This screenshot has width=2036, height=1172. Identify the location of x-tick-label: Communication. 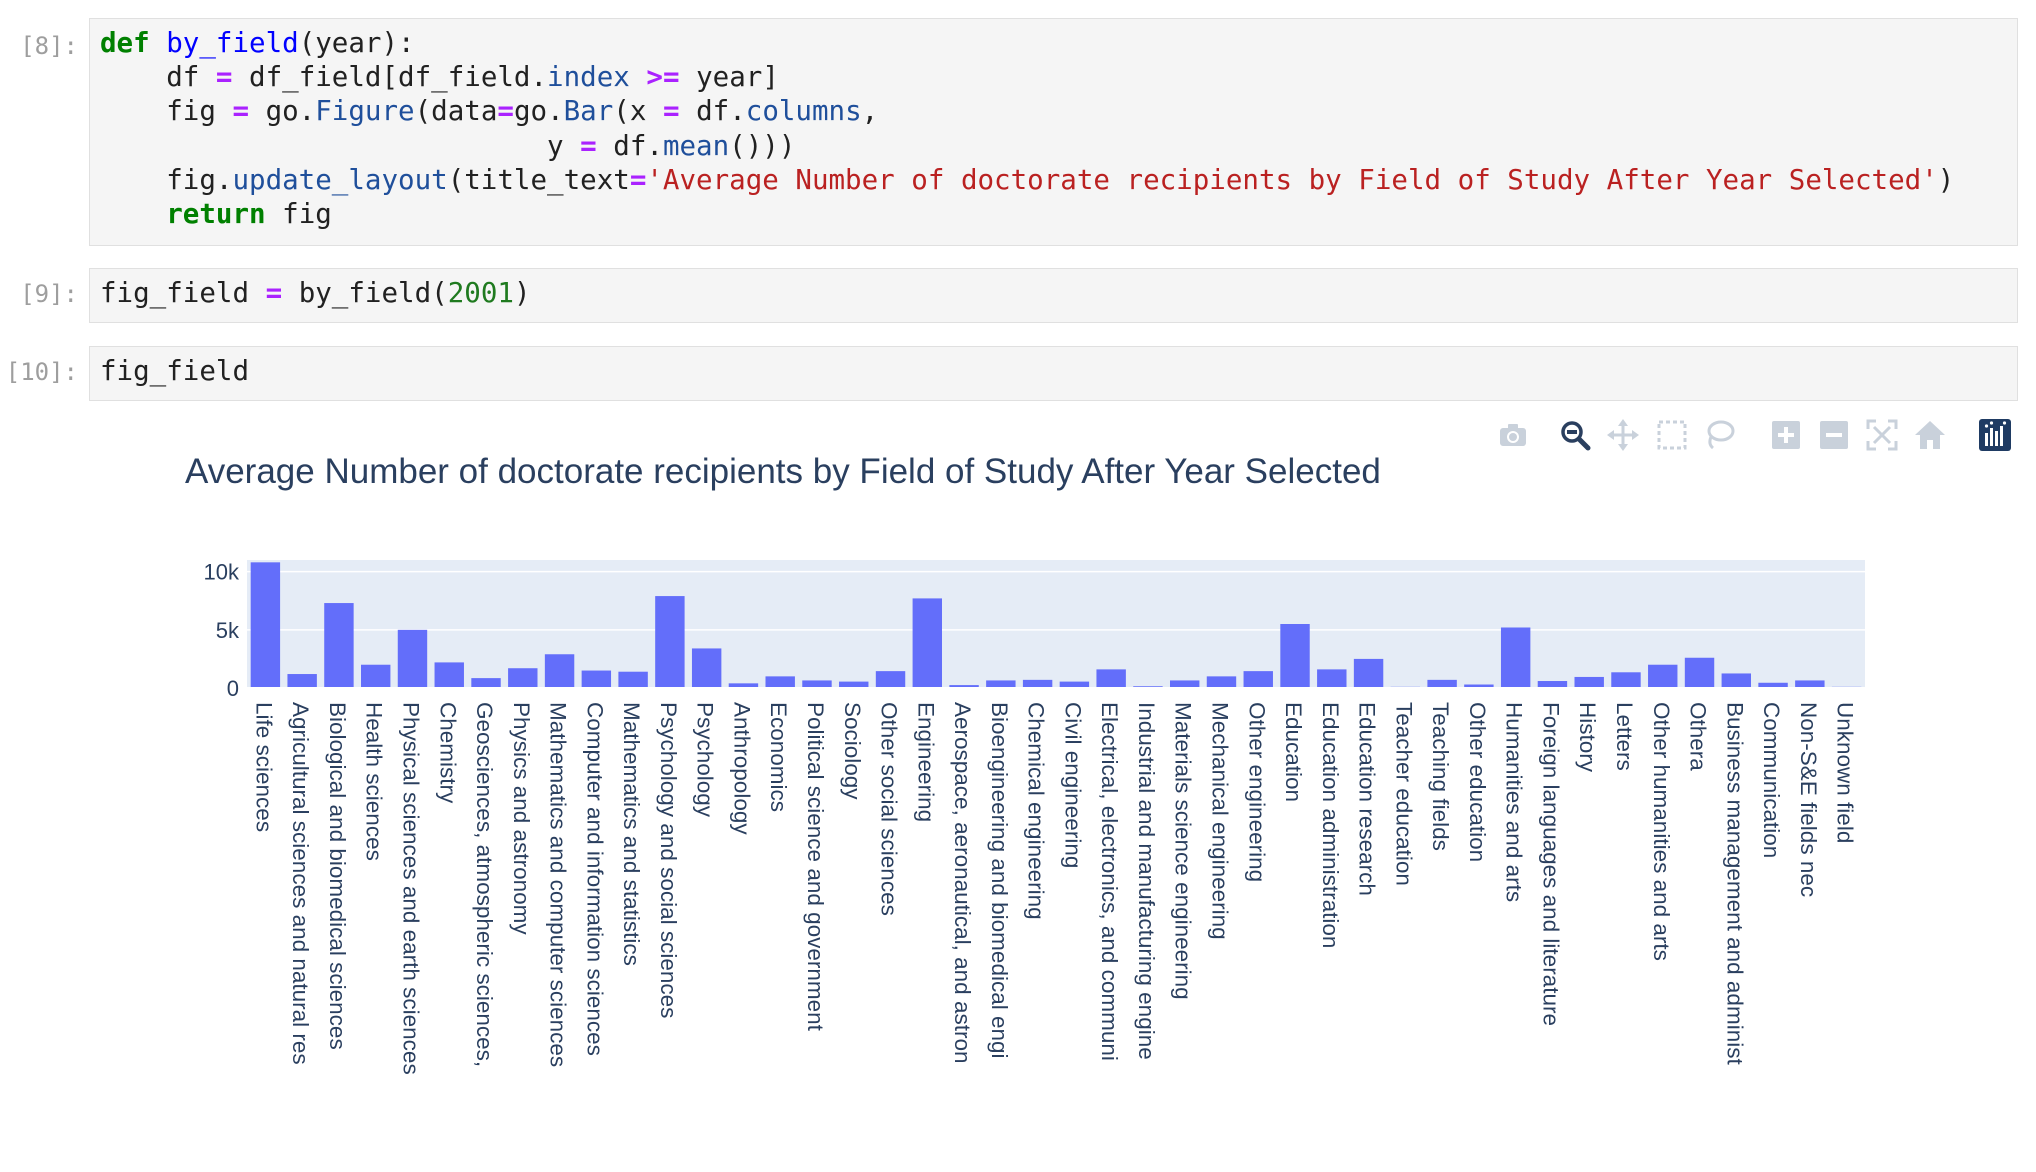
(1771, 780).